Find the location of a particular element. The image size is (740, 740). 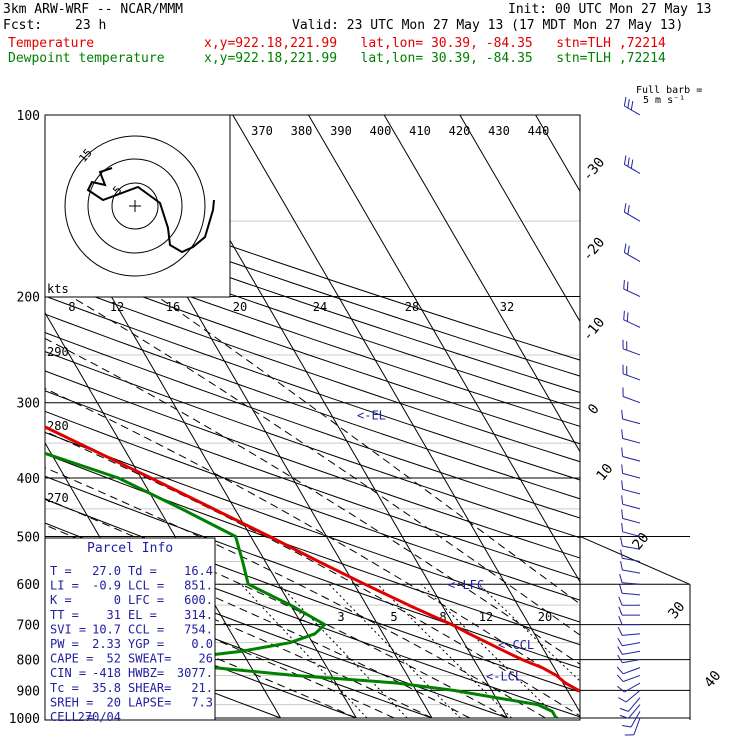

parcel-info-value: 600. is located at coordinates (198, 600).